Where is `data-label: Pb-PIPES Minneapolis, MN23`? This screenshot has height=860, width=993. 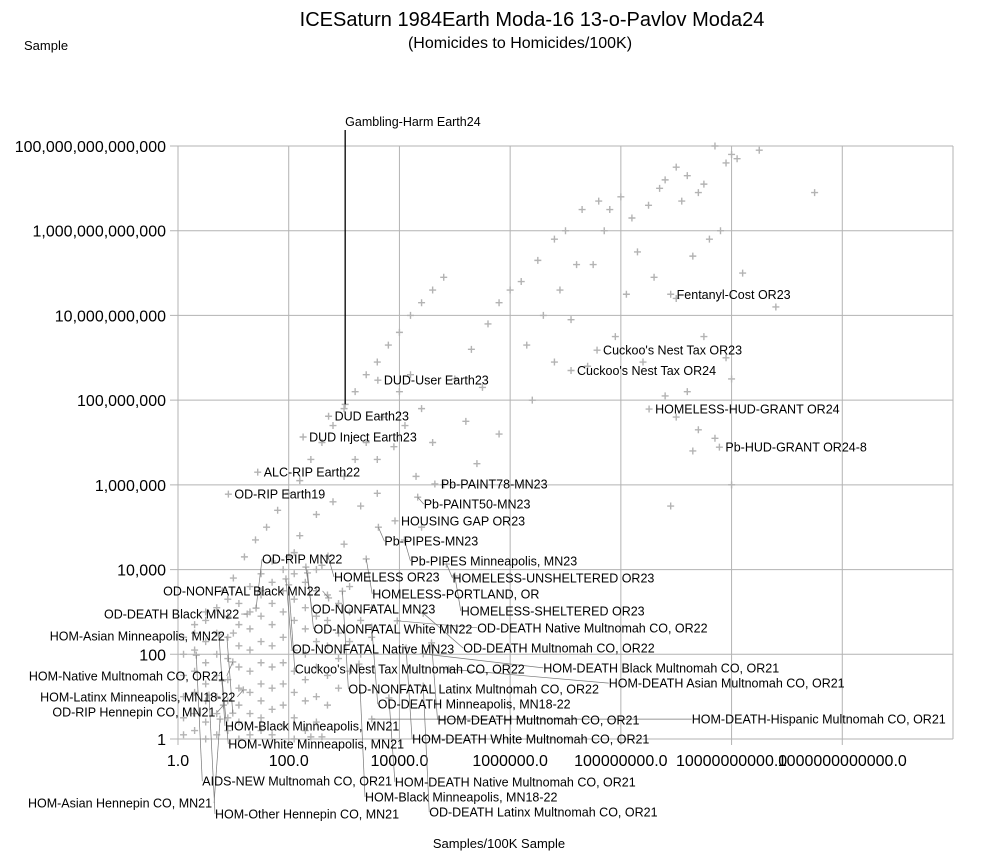
data-label: Pb-PIPES Minneapolis, MN23 is located at coordinates (493, 561).